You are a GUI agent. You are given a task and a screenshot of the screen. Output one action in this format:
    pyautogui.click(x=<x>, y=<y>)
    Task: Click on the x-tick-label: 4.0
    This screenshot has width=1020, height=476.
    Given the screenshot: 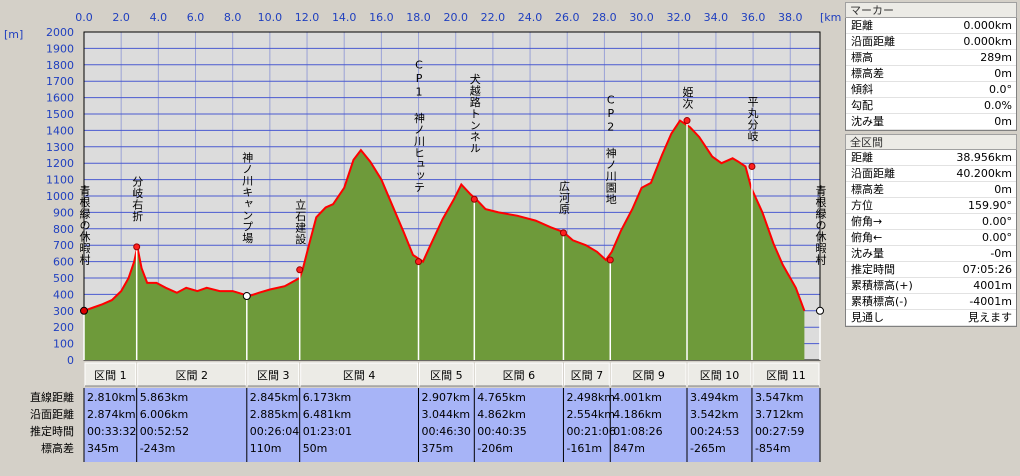 What is the action you would take?
    pyautogui.click(x=159, y=17)
    